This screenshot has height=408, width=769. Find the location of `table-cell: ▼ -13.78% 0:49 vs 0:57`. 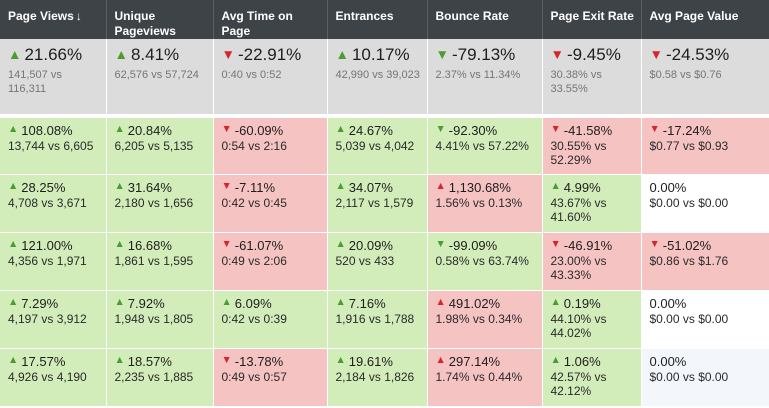

table-cell: ▼ -13.78% 0:49 vs 0:57 is located at coordinates (270, 377).